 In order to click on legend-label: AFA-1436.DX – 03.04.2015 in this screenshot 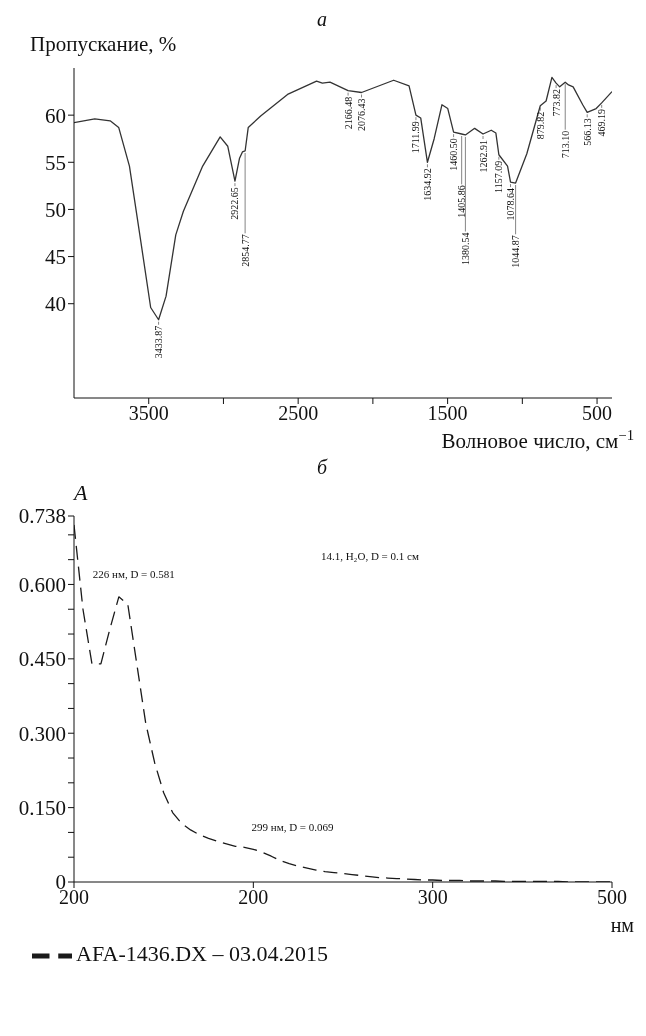, I will do `click(202, 954)`.